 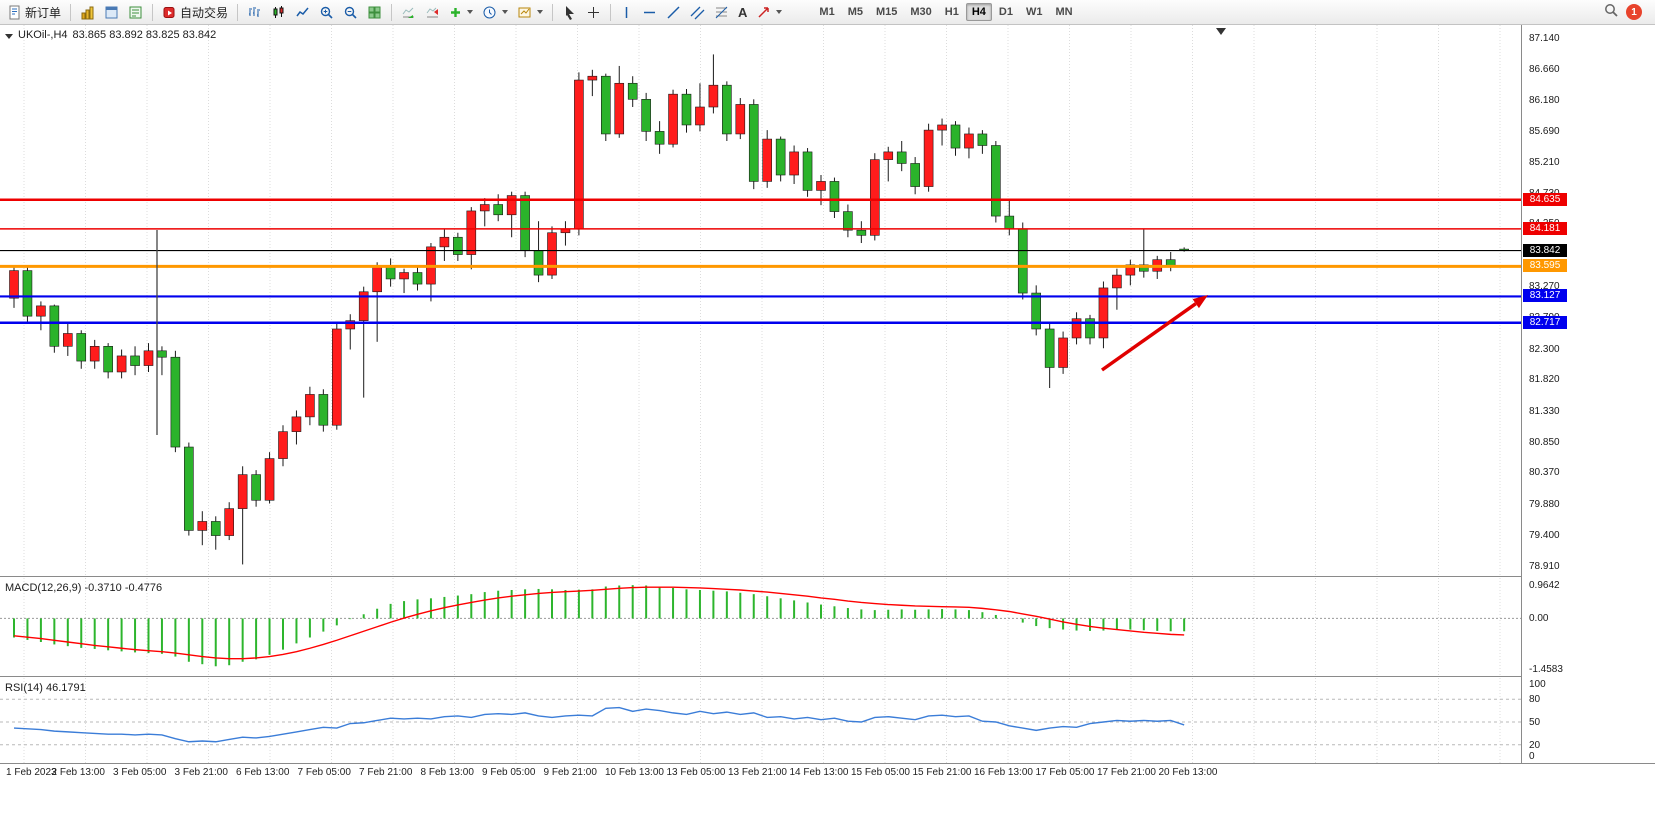 I want to click on search-icon, so click(x=1611, y=12).